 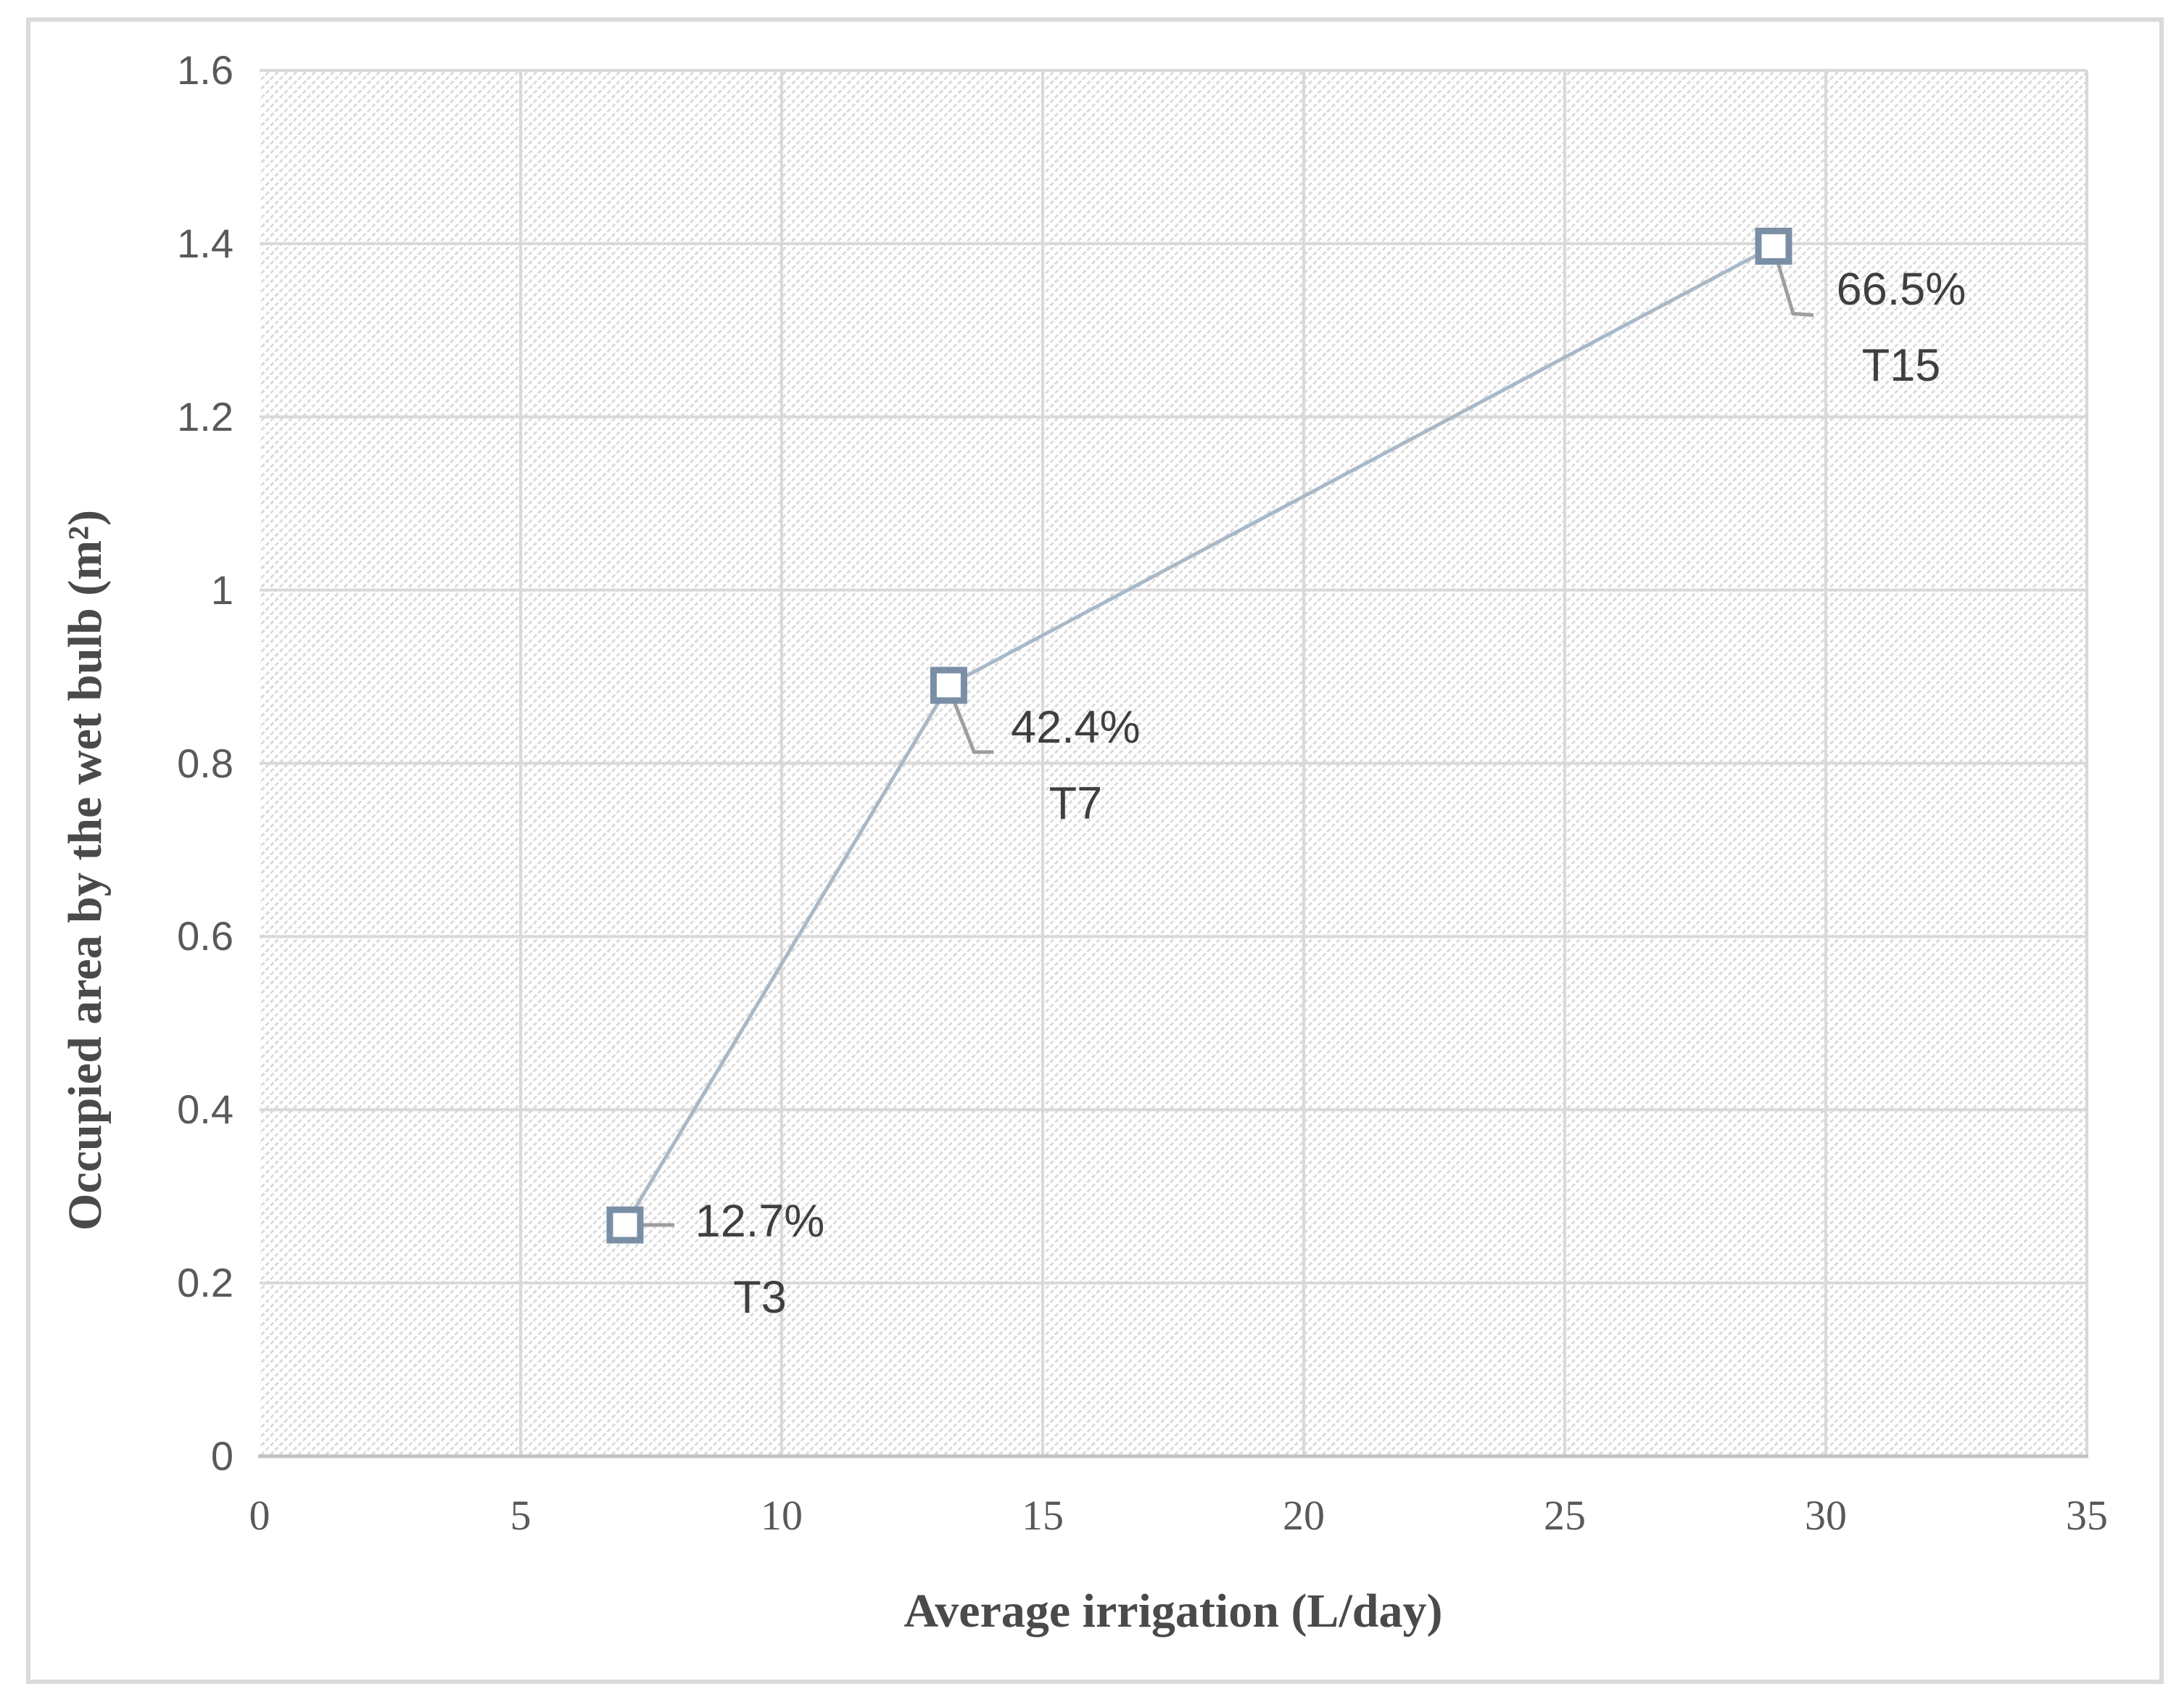 I want to click on data-label-treatment: T3, so click(x=760, y=1298).